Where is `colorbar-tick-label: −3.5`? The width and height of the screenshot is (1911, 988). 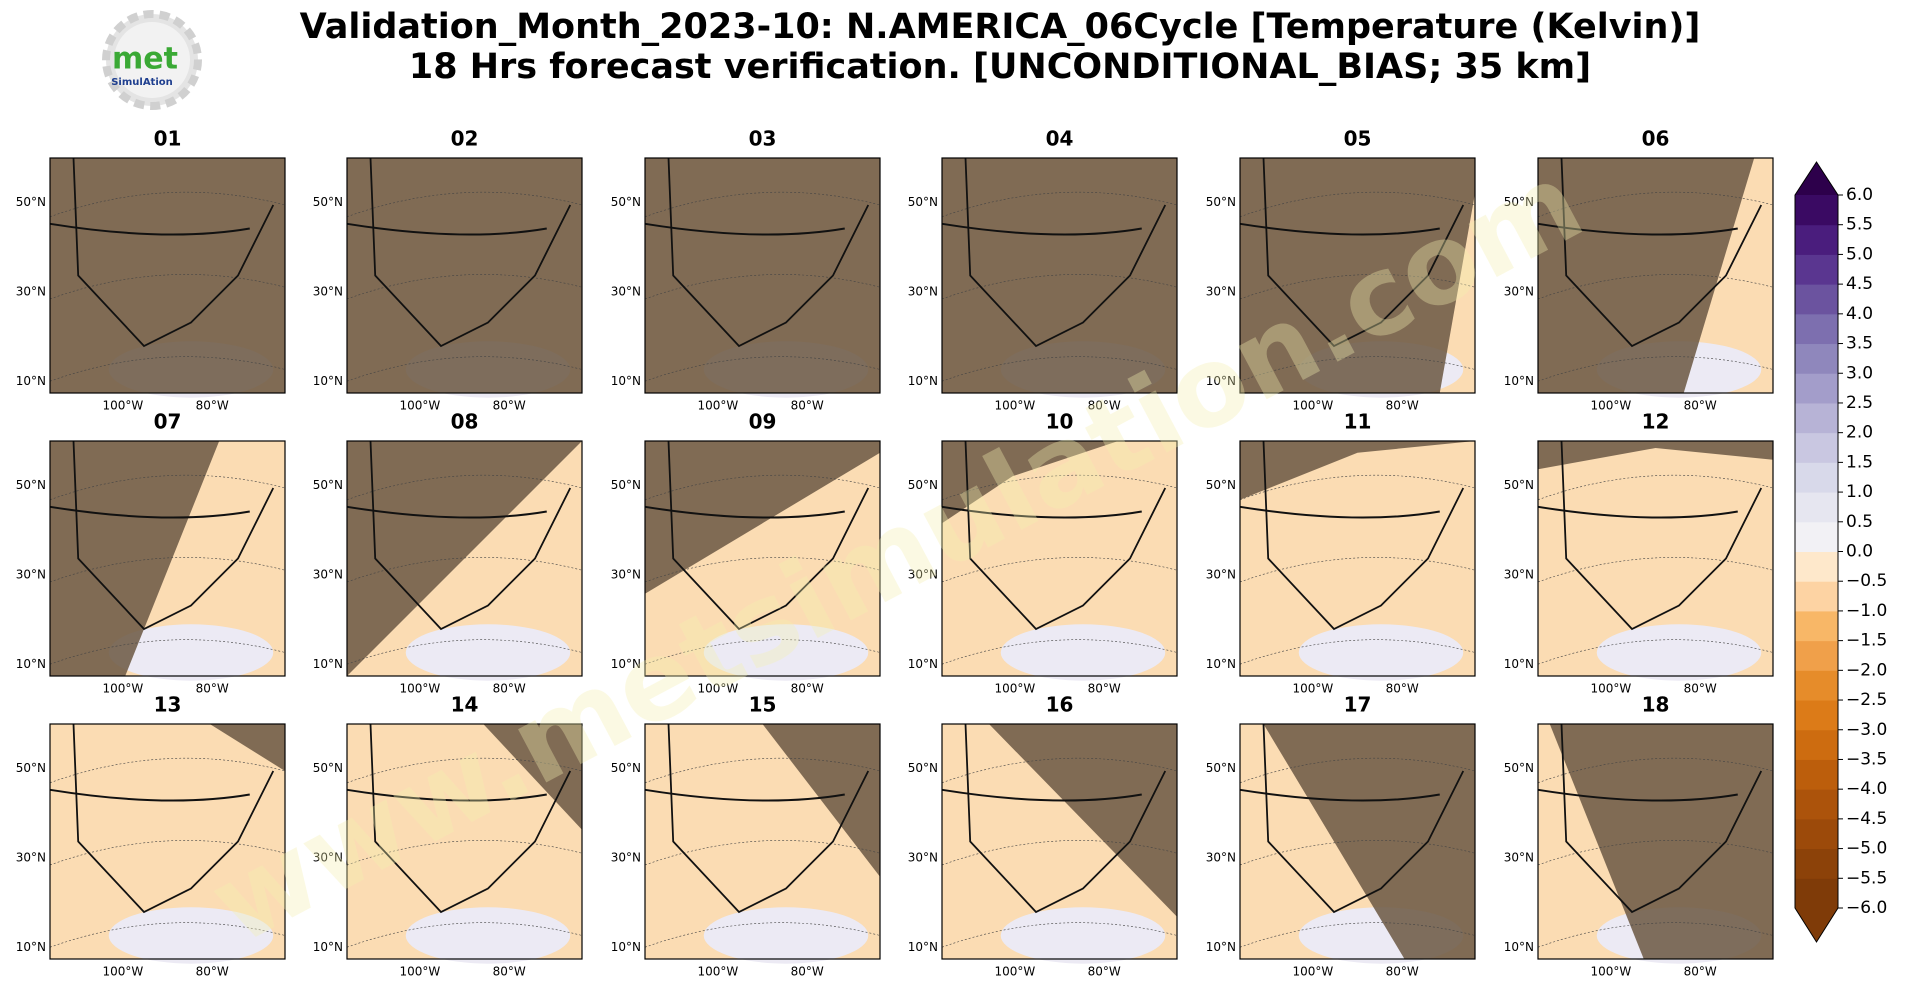
colorbar-tick-label: −3.5 is located at coordinates (1866, 759).